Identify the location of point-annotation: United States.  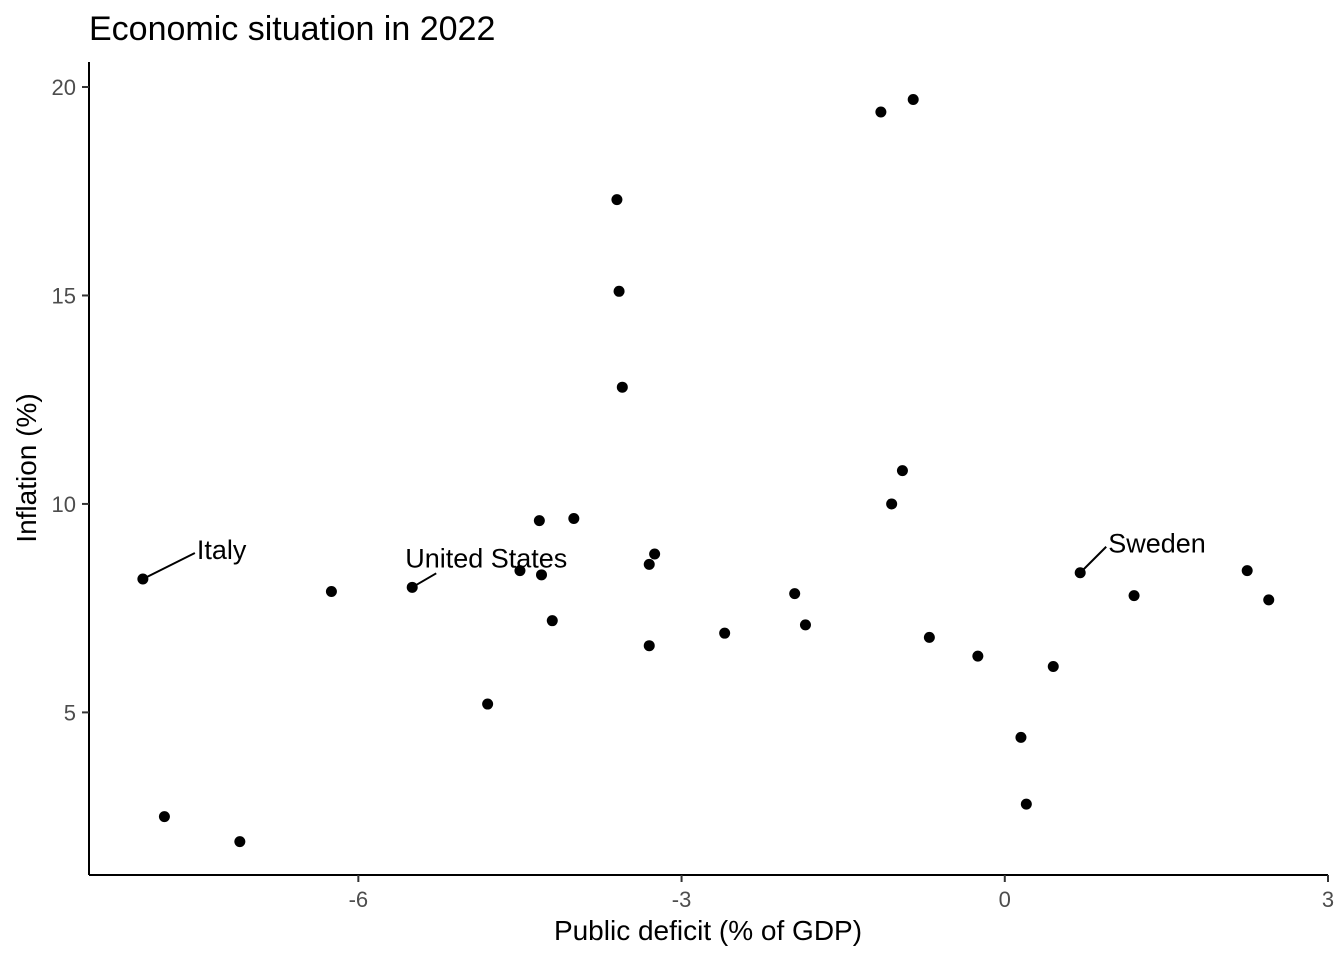
(486, 558).